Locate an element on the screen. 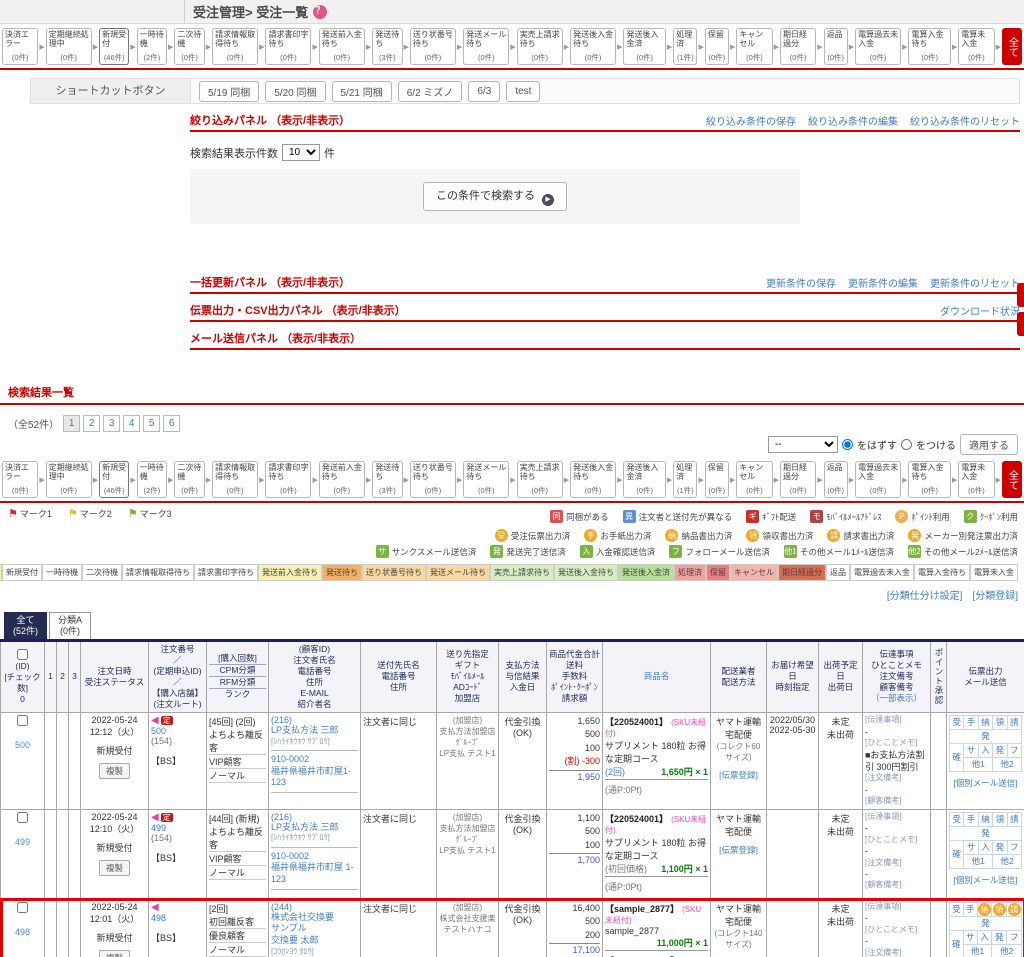 Image resolution: width=1024 pixels, height=957 pixels. shortcut-button: test is located at coordinates (523, 91).